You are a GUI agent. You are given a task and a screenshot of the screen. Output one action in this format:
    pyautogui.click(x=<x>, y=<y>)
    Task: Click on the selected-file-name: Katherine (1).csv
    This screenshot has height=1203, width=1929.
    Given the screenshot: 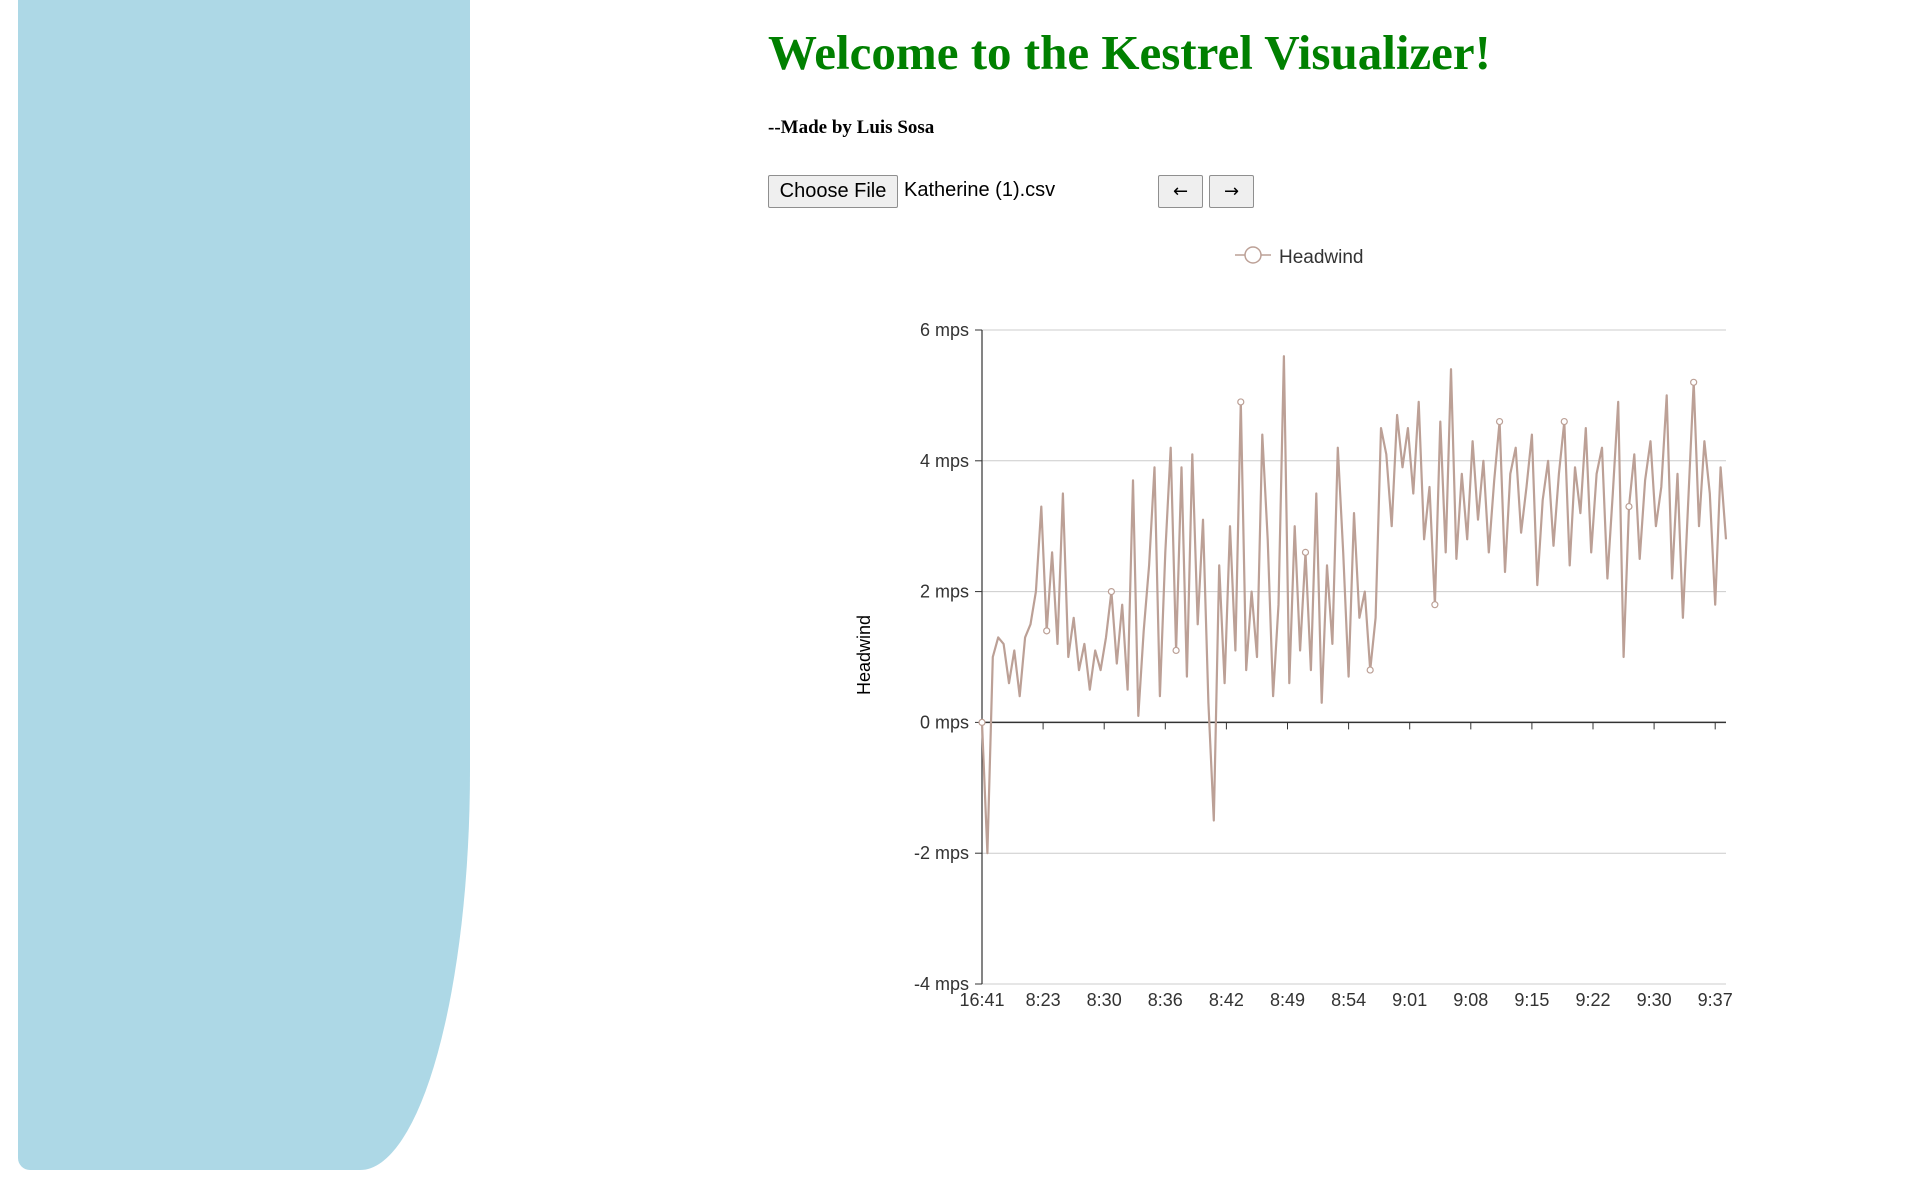 What is the action you would take?
    pyautogui.click(x=980, y=190)
    